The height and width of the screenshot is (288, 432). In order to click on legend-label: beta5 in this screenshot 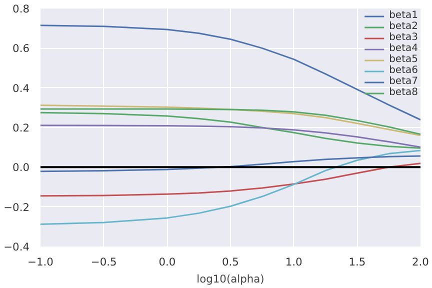, I will do `click(403, 59)`.